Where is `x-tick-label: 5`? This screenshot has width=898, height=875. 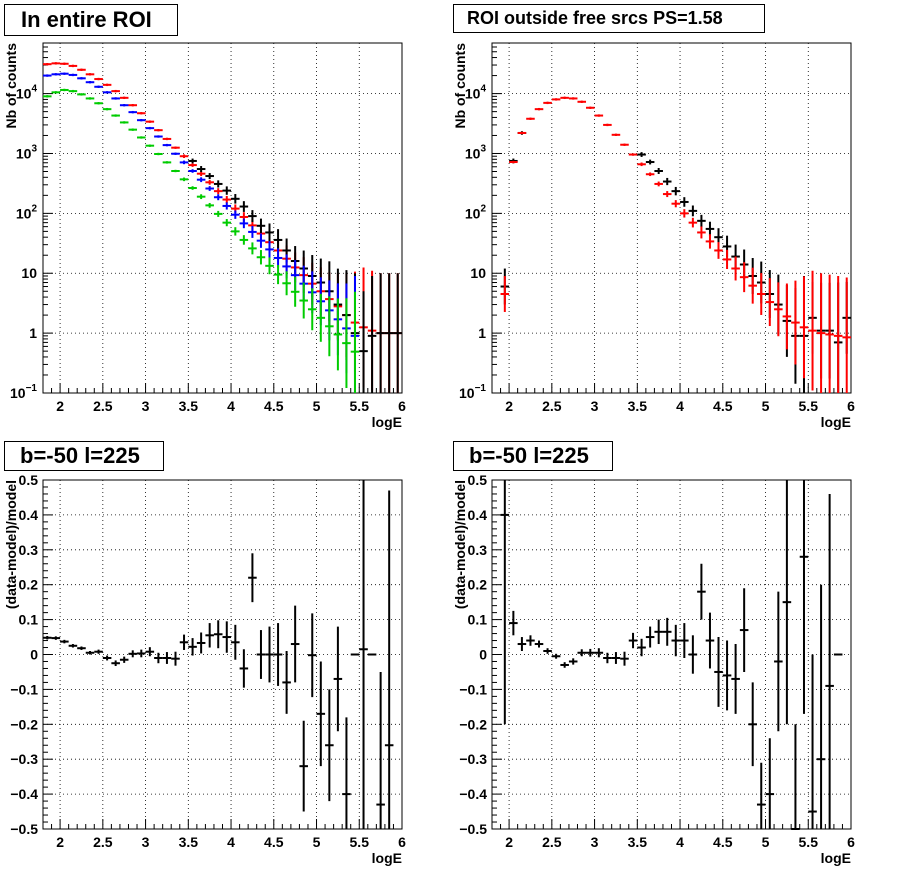
x-tick-label: 5 is located at coordinates (317, 406).